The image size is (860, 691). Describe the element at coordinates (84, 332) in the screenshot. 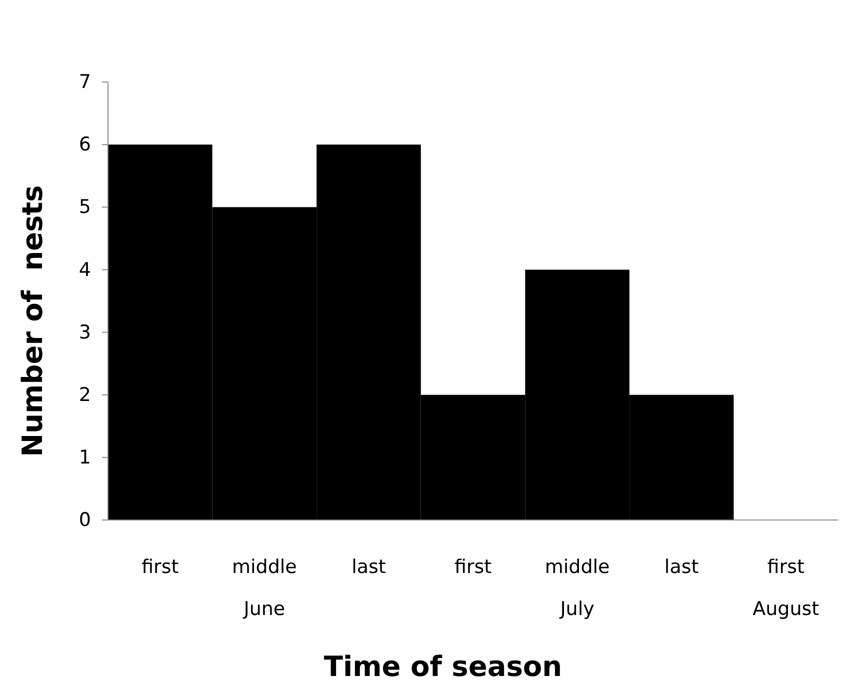

I see `y-tick-label: 3` at that location.